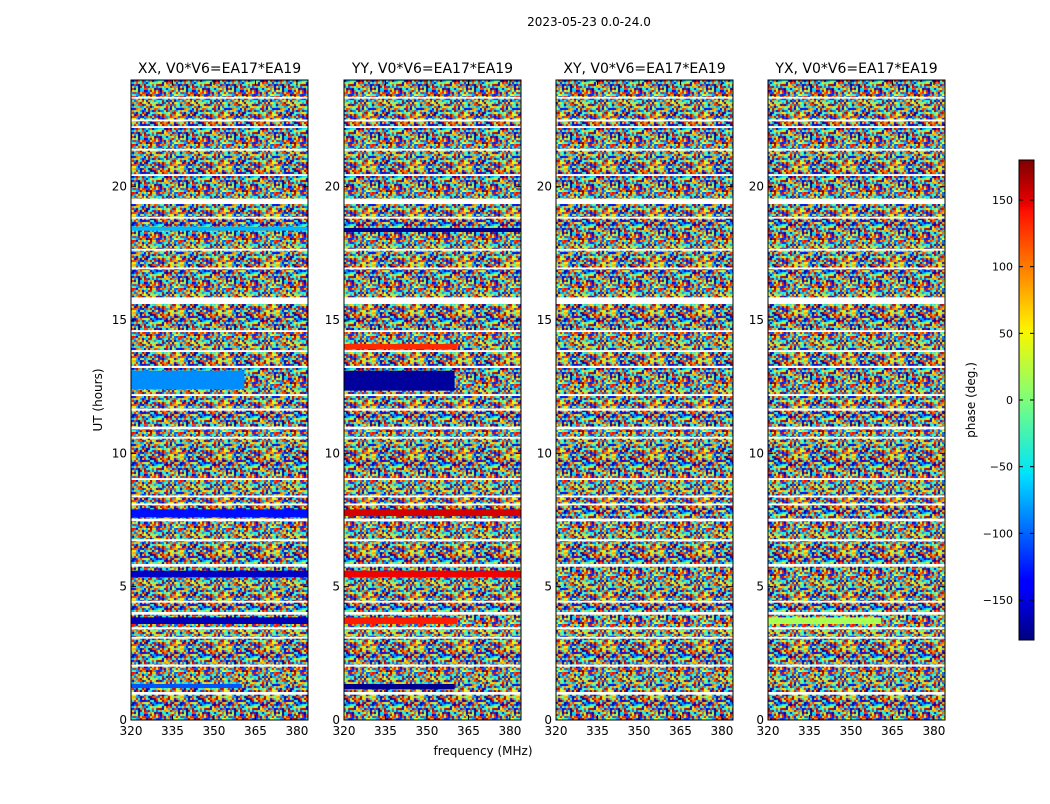 Image resolution: width=1050 pixels, height=804 pixels. I want to click on panel-title: YX, V0*V6=EA17*EA19, so click(855, 69).